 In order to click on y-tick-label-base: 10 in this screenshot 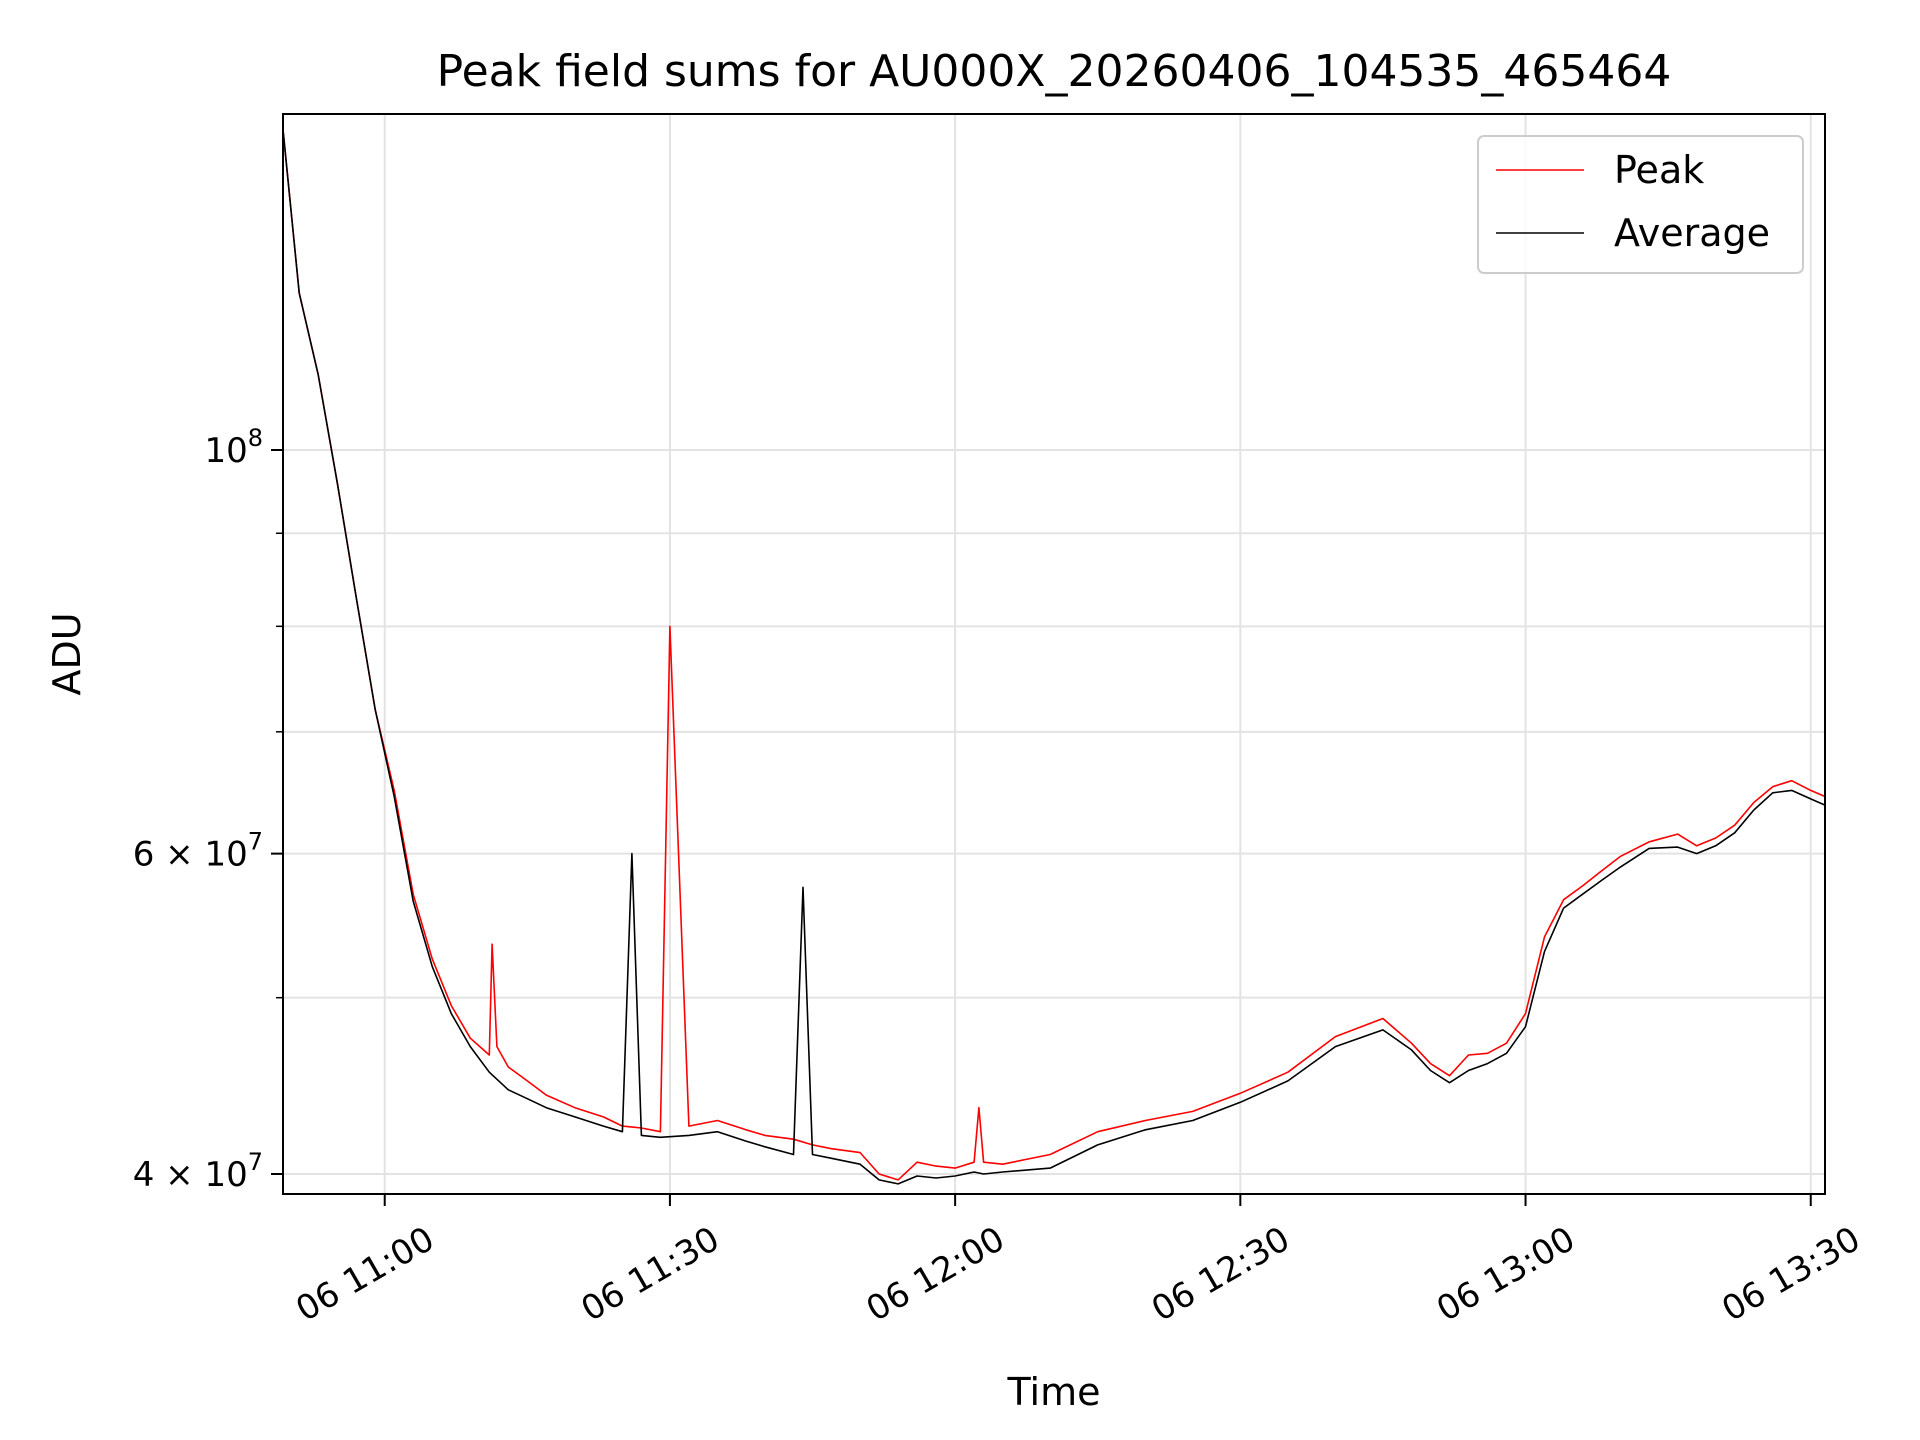, I will do `click(225, 451)`.